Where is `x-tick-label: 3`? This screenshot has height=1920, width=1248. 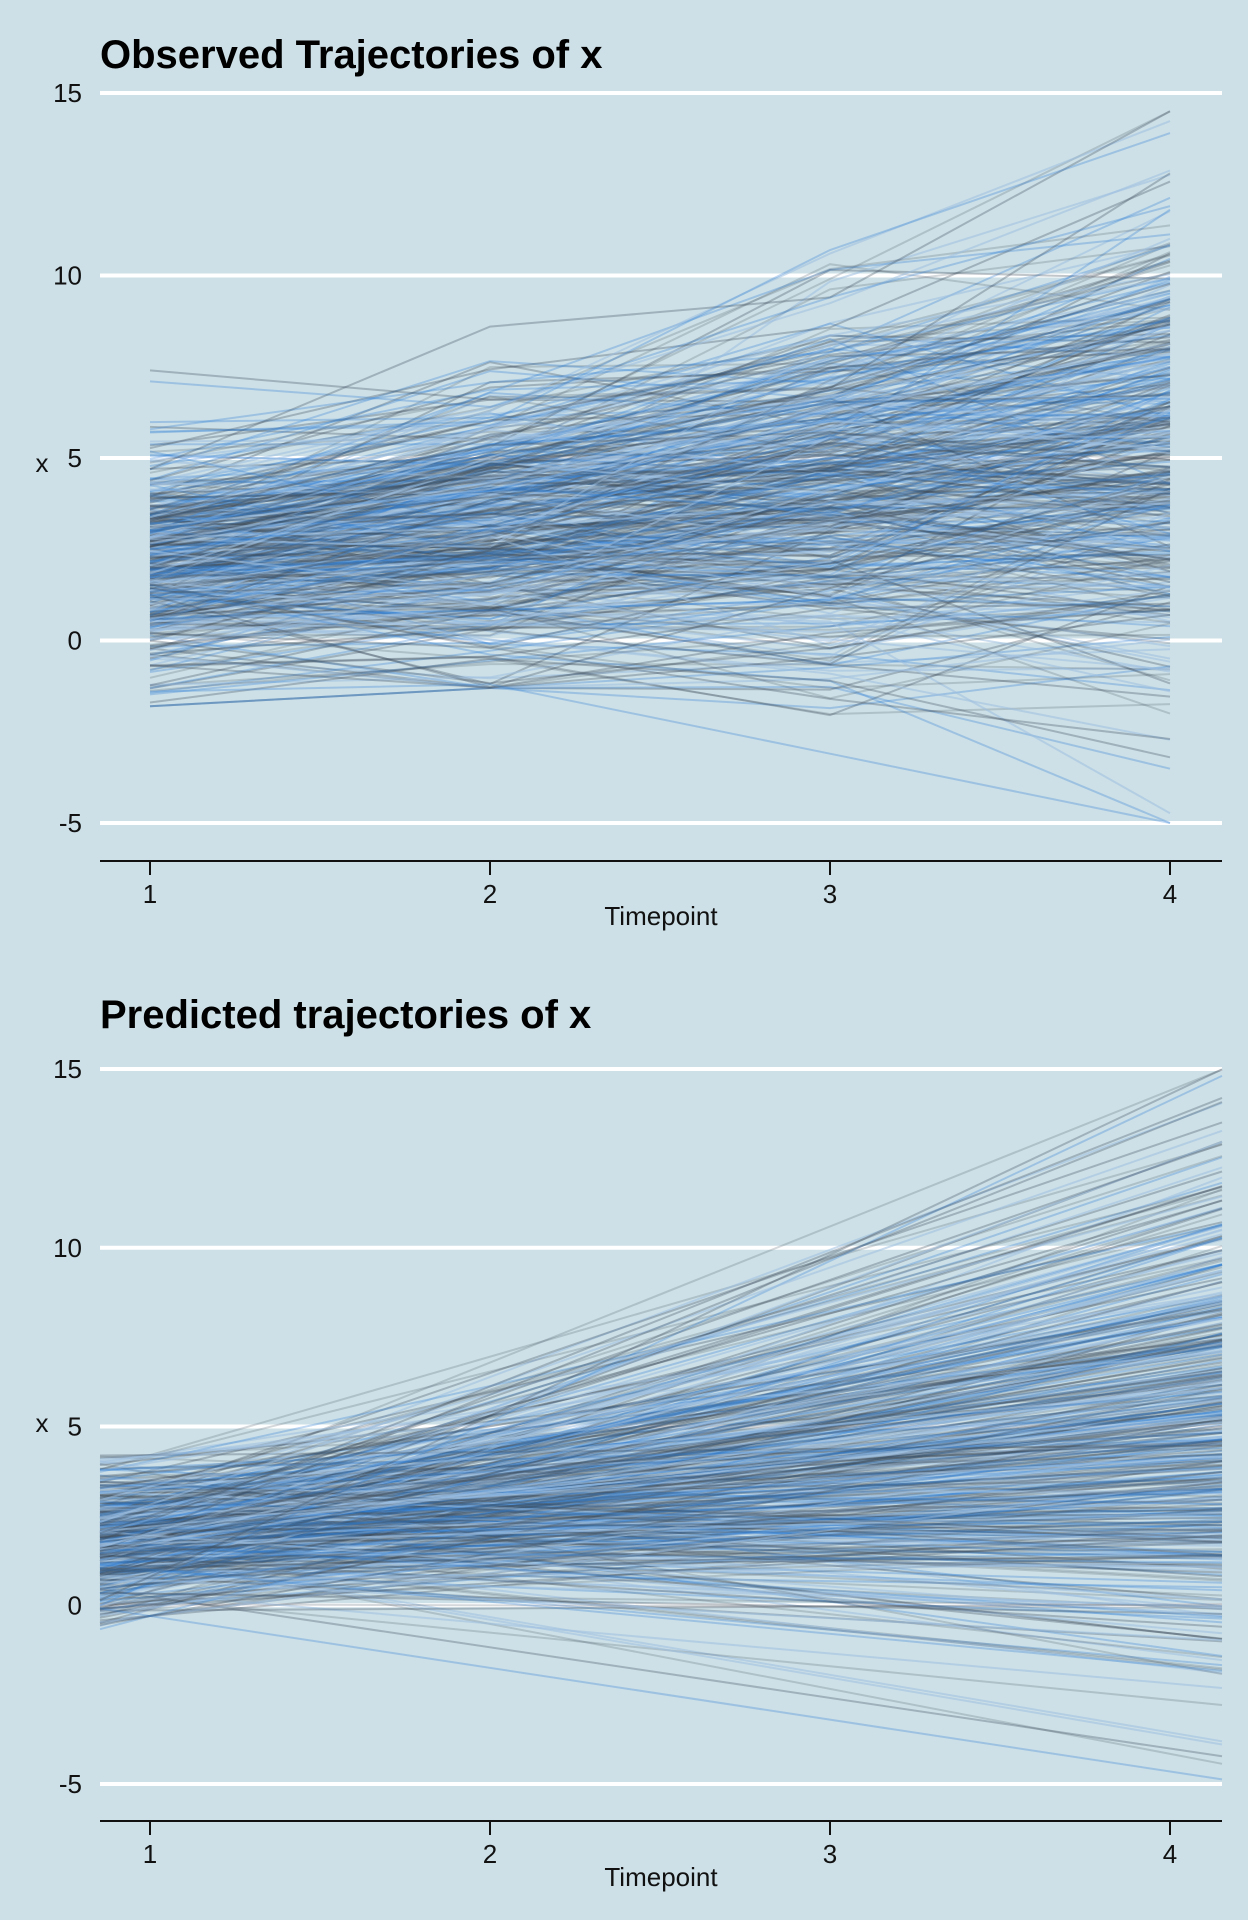
x-tick-label: 3 is located at coordinates (830, 894).